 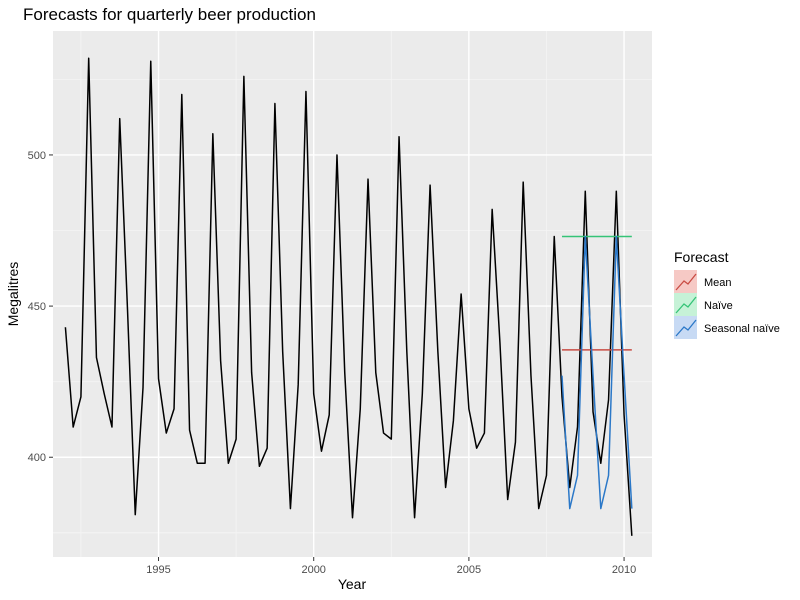 I want to click on series-line-seasonal-na-ve, so click(x=597, y=372).